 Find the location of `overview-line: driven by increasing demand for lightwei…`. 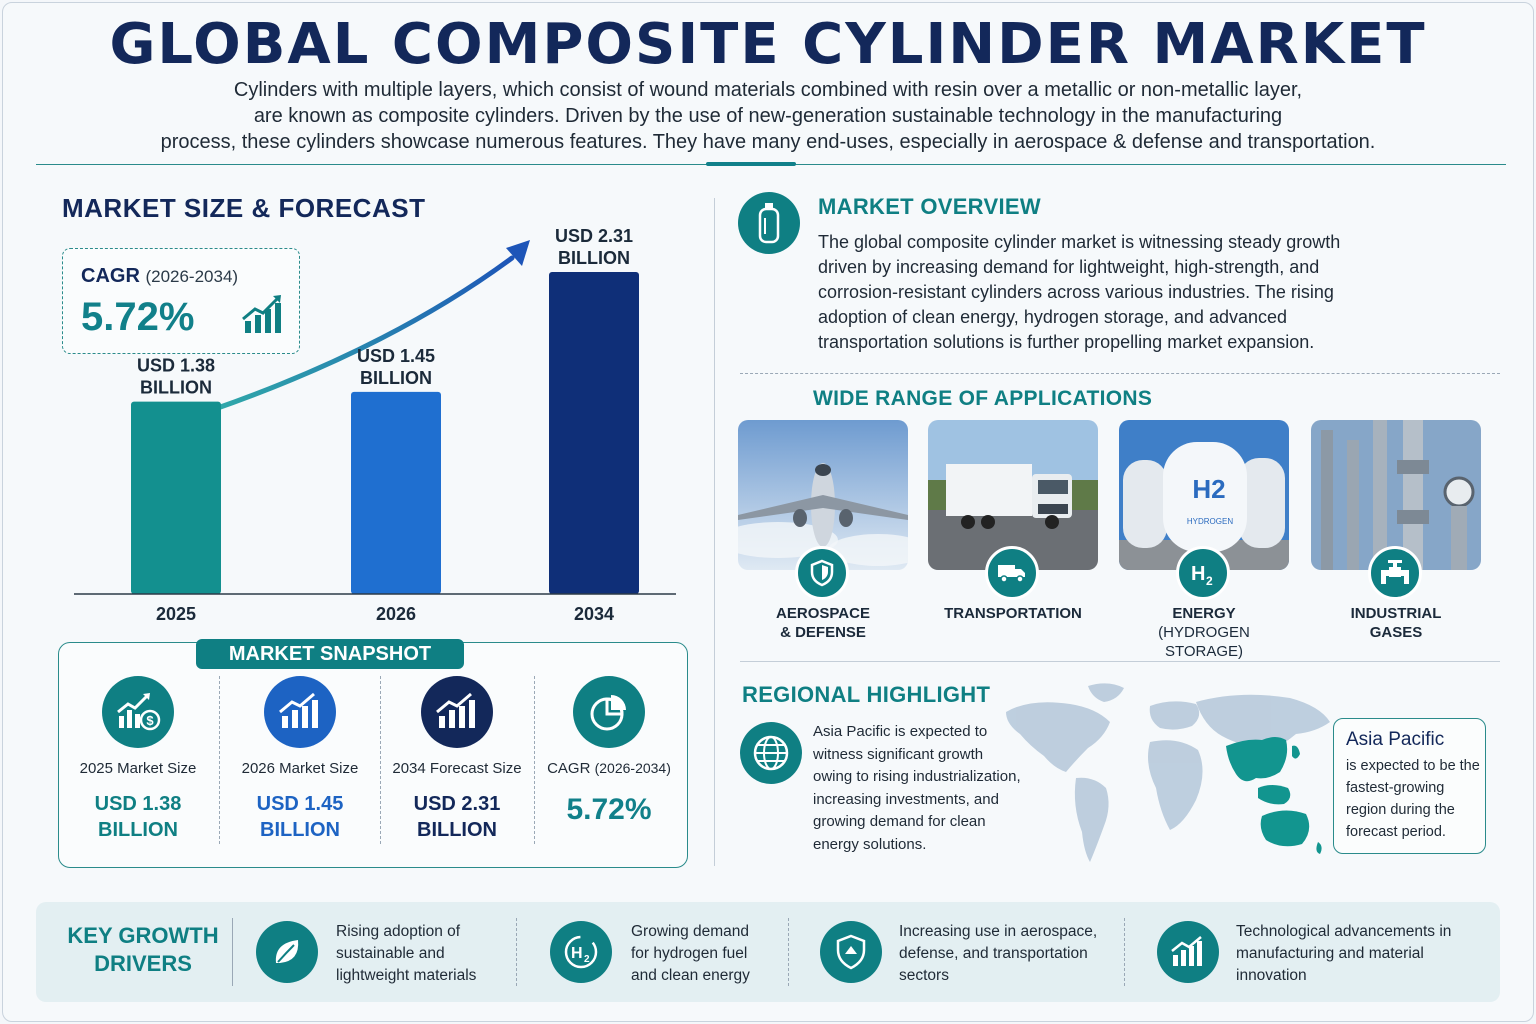

overview-line: driven by increasing demand for lightwei… is located at coordinates (1069, 267).